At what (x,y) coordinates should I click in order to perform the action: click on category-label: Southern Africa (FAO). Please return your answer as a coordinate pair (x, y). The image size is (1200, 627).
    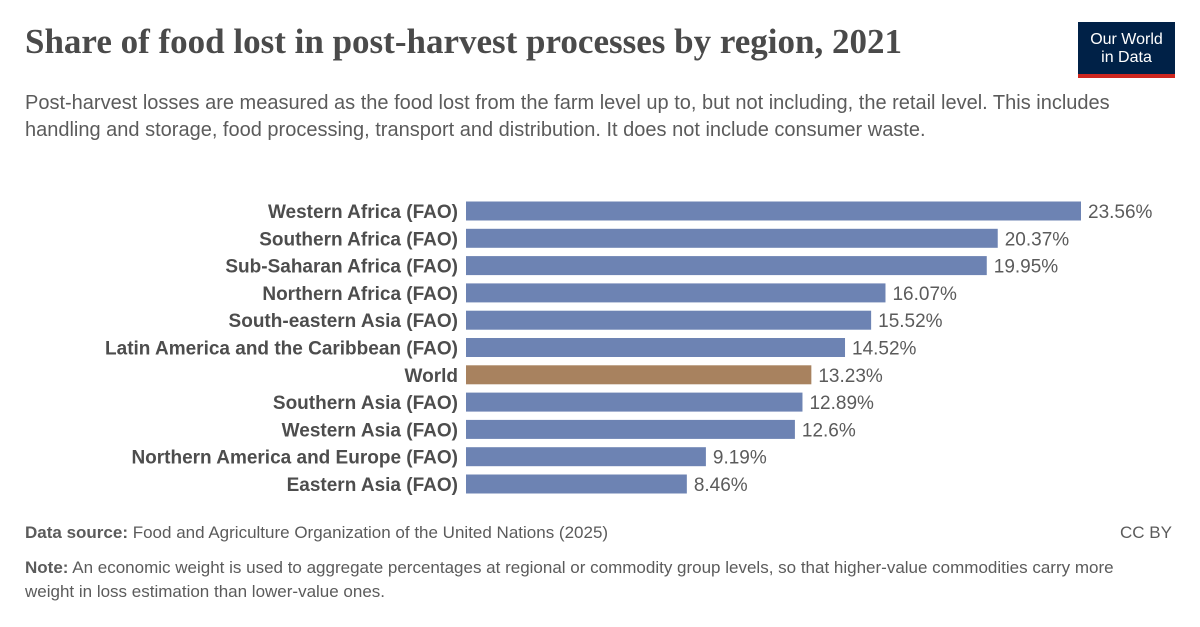
    Looking at the image, I should click on (358, 239).